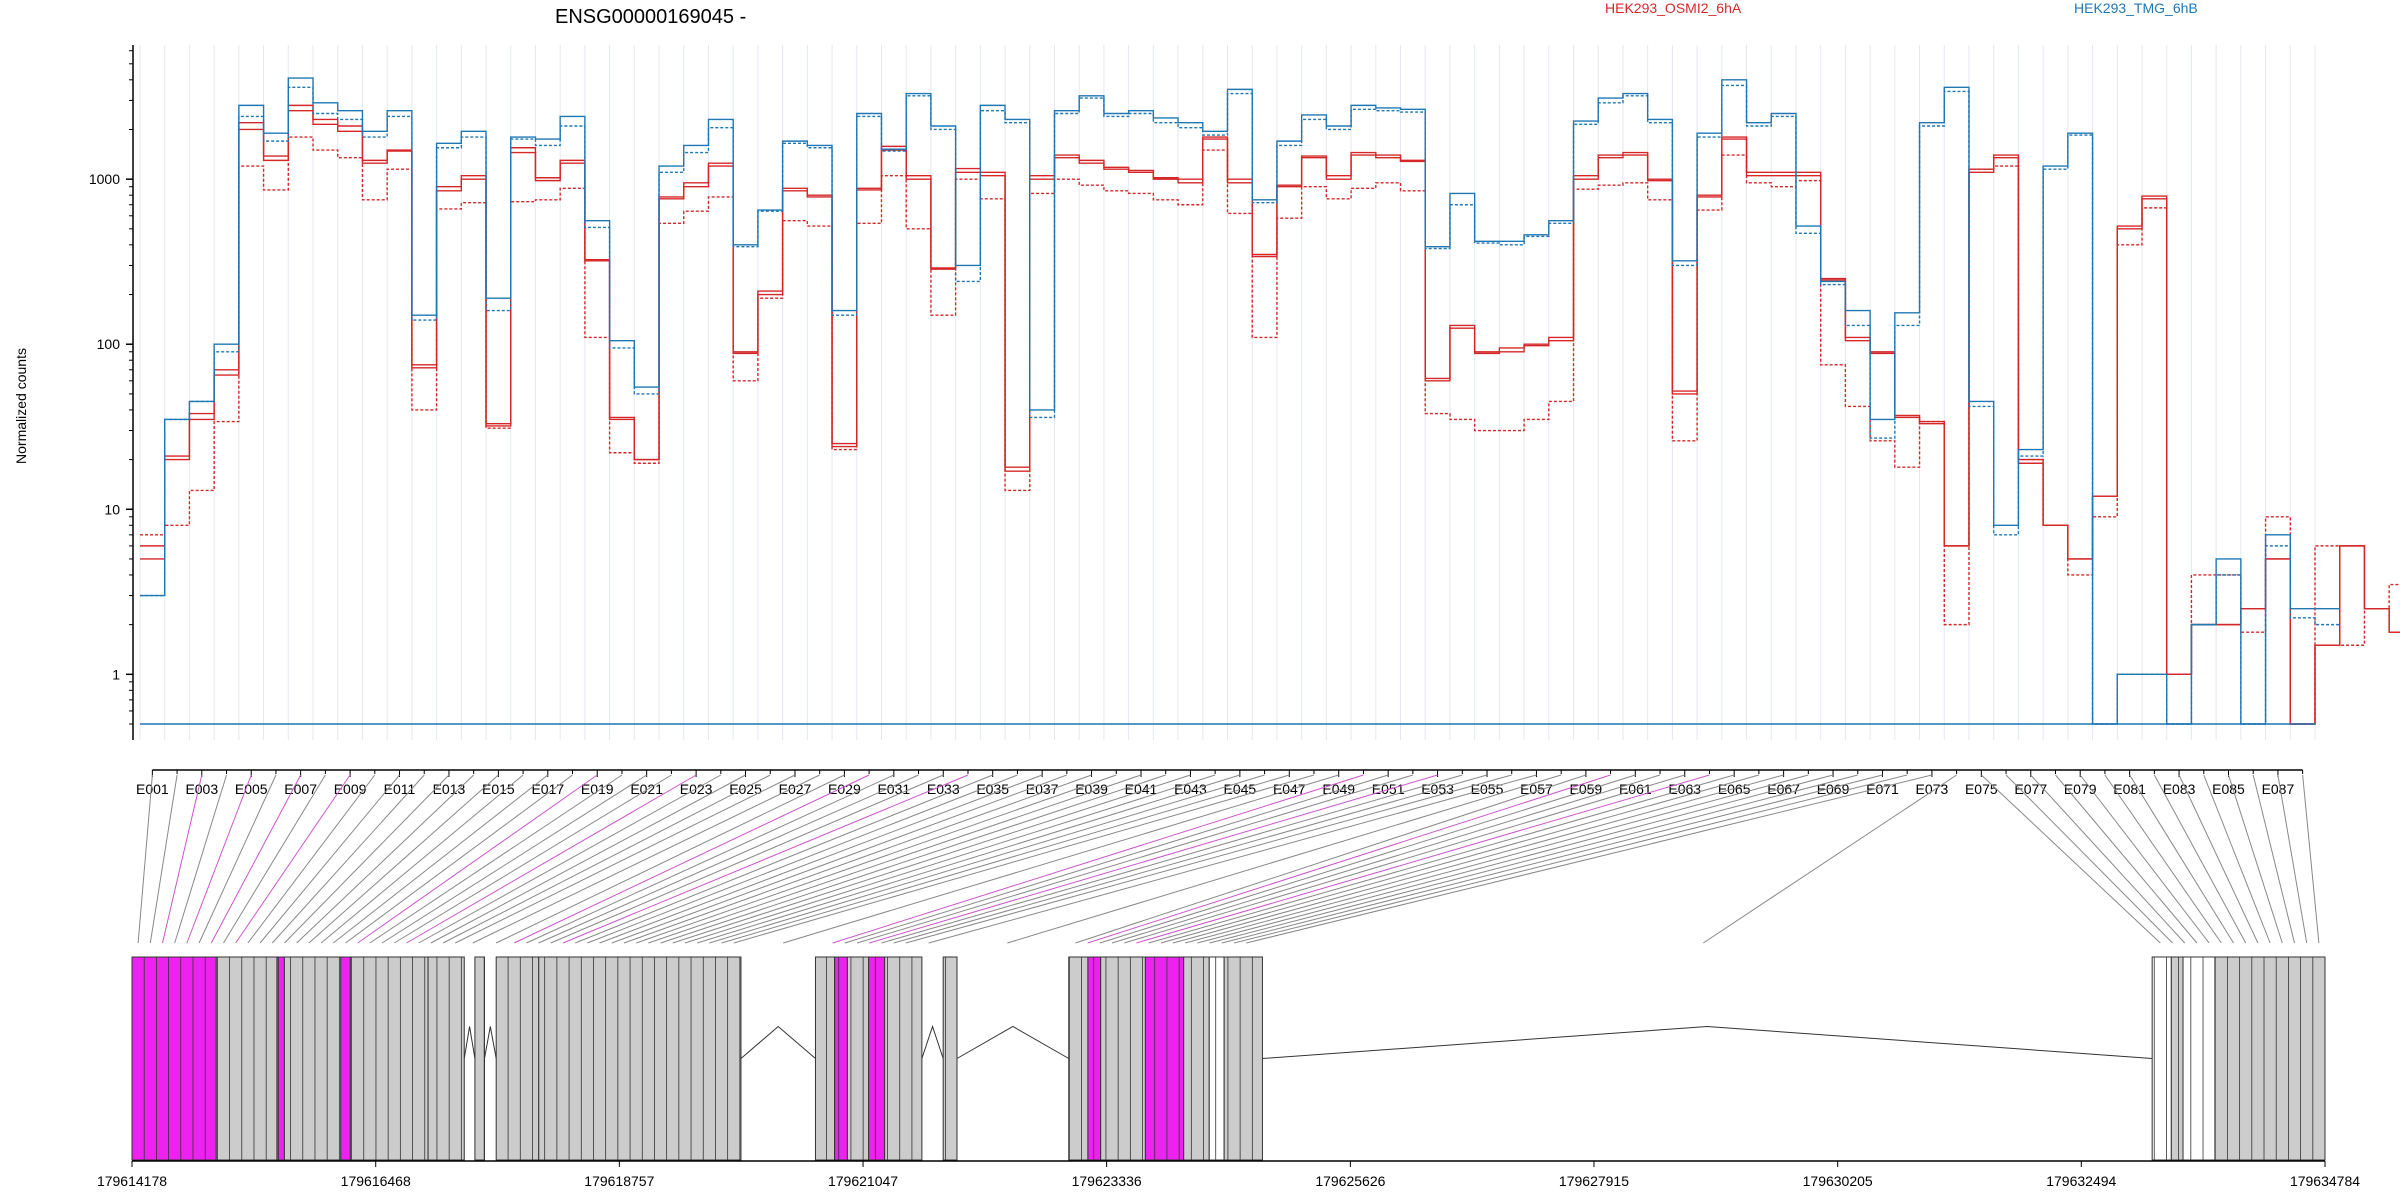  What do you see at coordinates (1141, 789) in the screenshot?
I see `exon-tick-label: E041` at bounding box center [1141, 789].